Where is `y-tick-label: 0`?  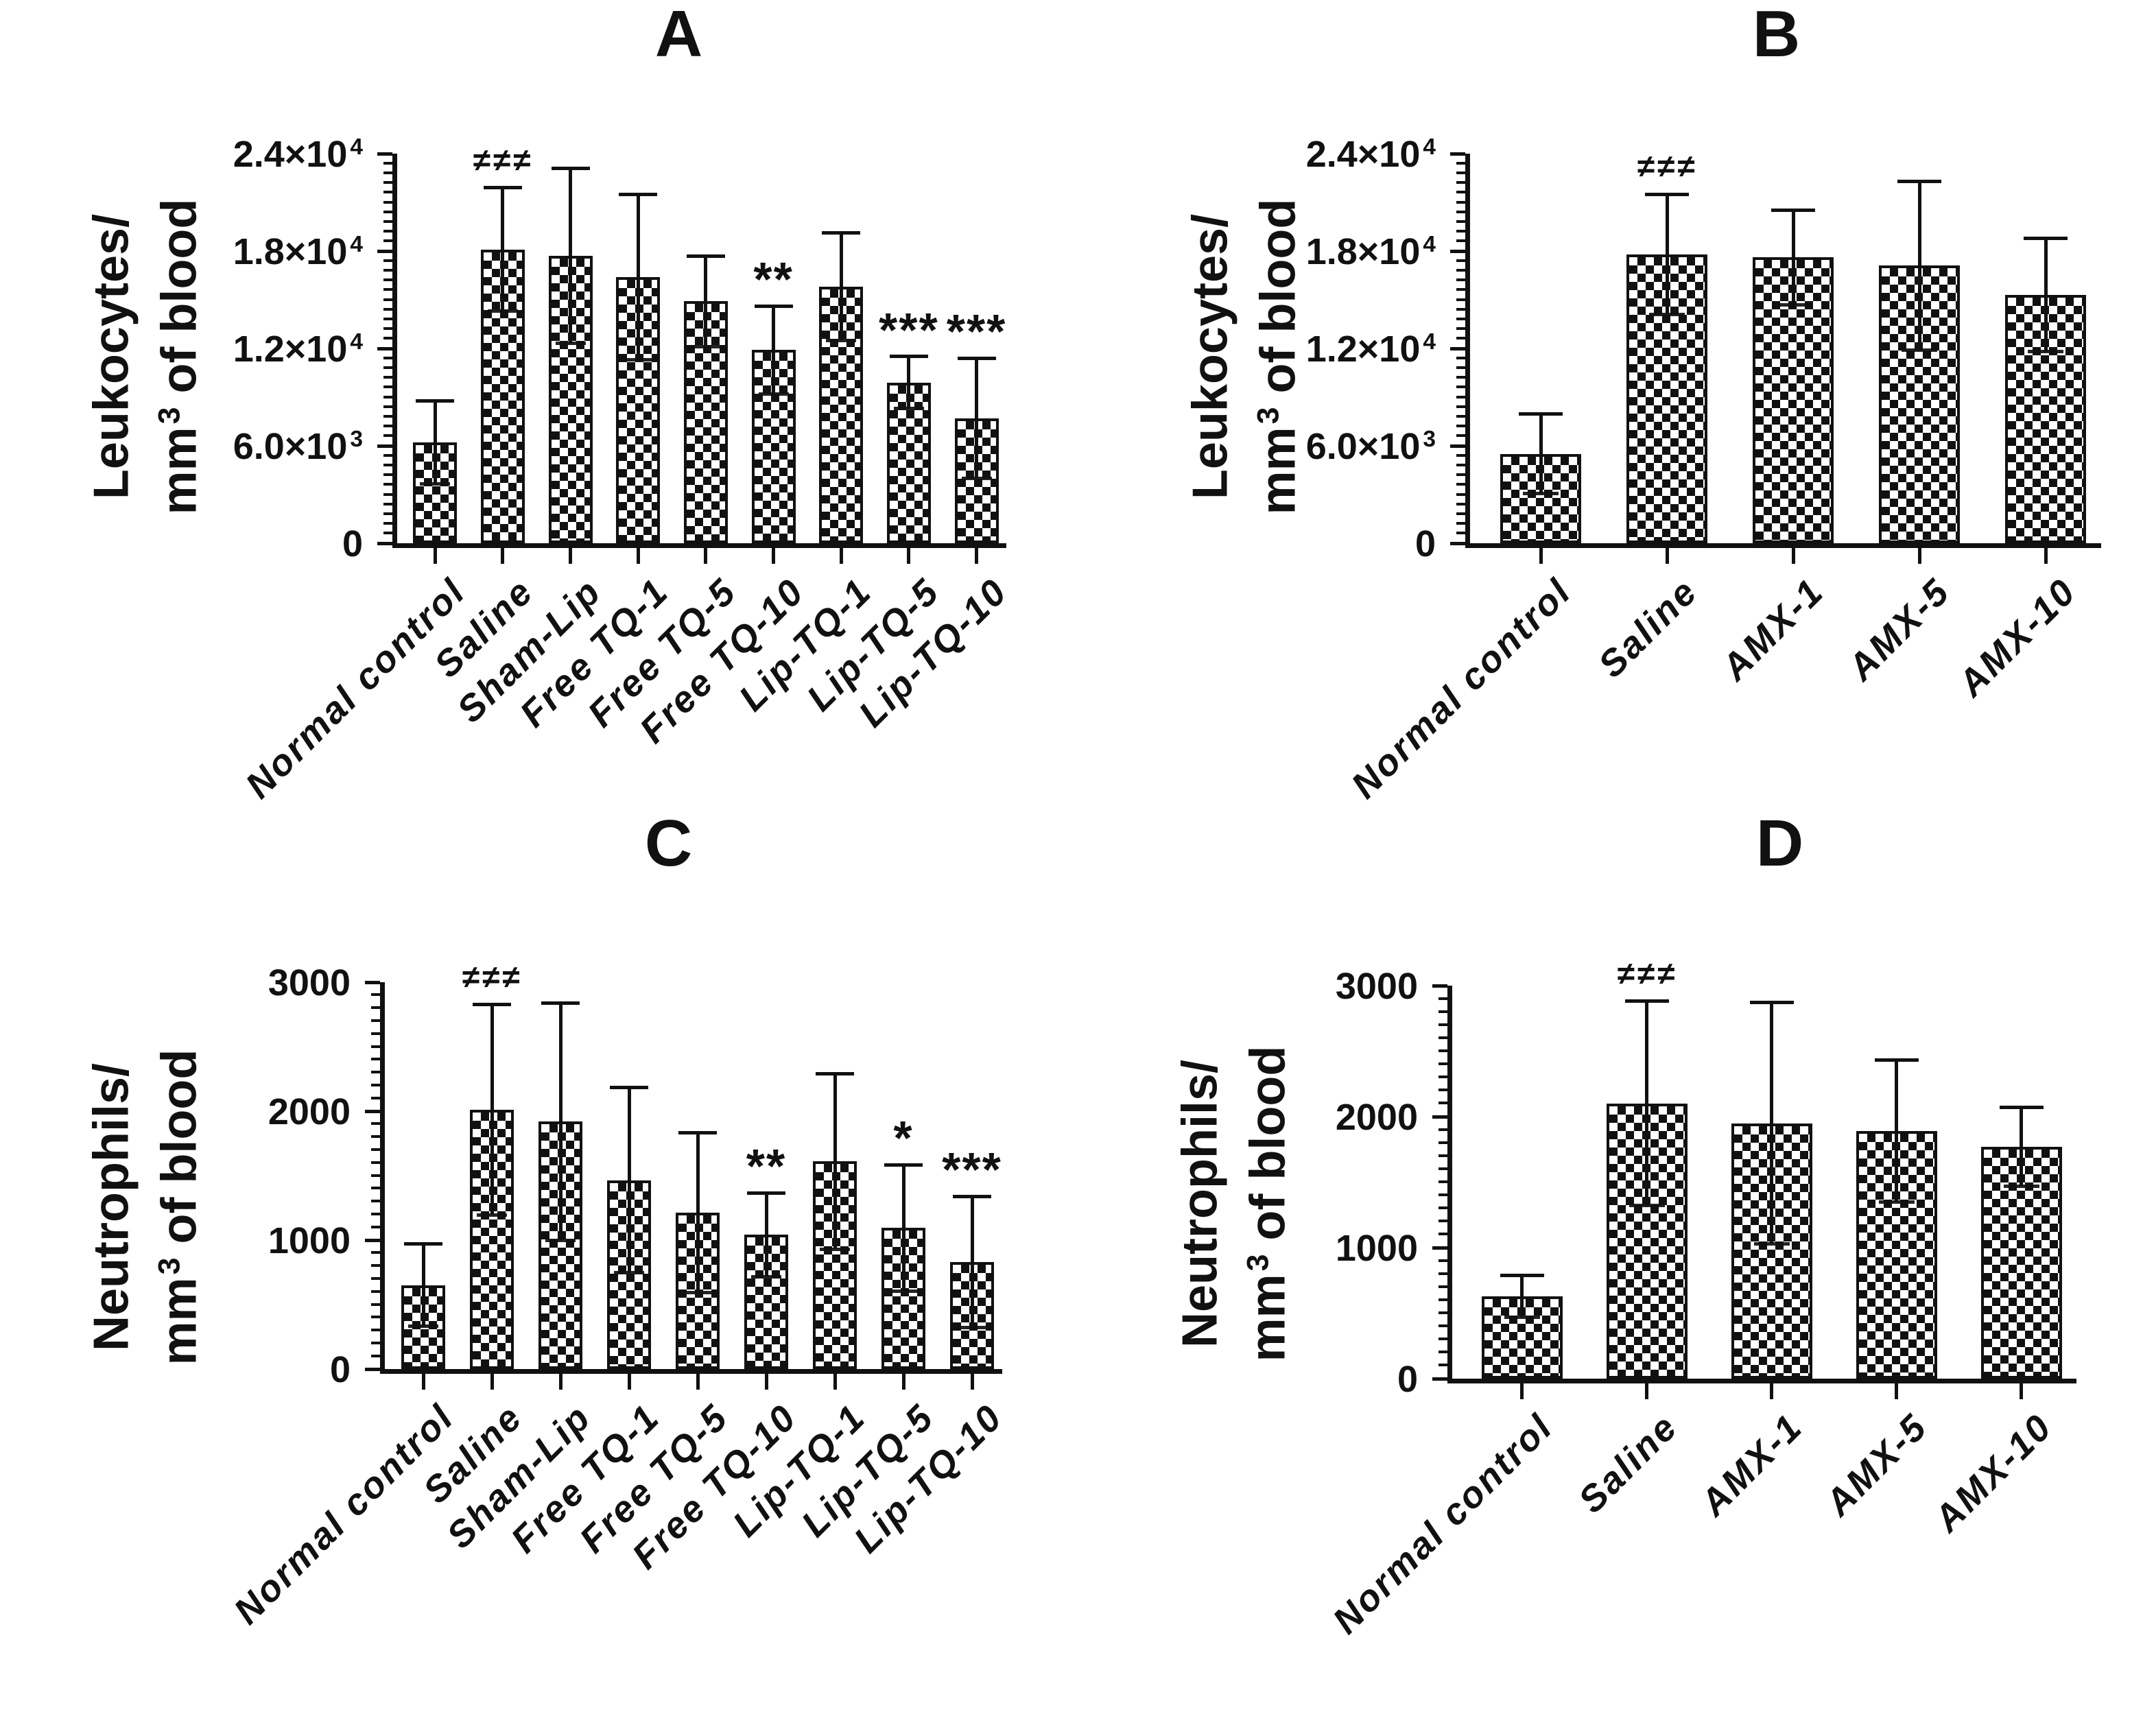
y-tick-label: 0 is located at coordinates (340, 1369).